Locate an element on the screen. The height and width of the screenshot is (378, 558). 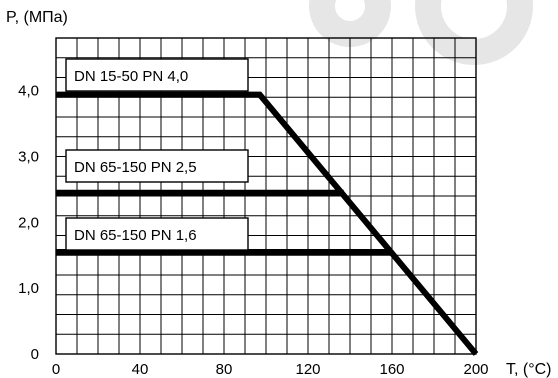
x-tick-label: 200 is located at coordinates (475, 369).